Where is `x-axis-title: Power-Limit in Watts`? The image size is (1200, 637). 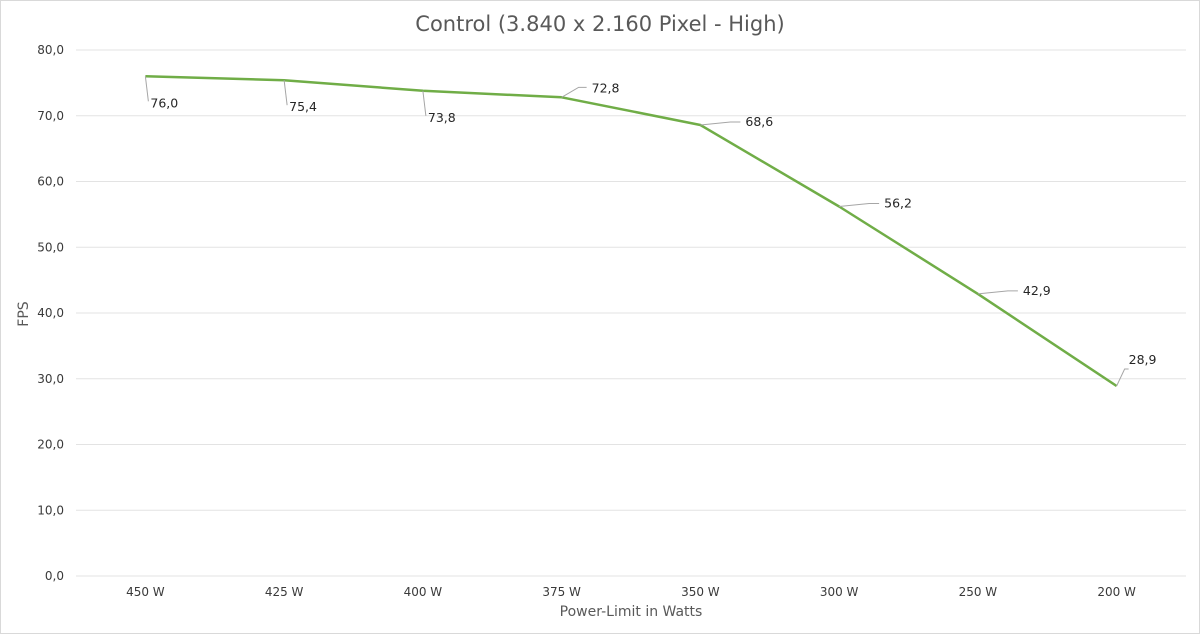
x-axis-title: Power-Limit in Watts is located at coordinates (631, 612).